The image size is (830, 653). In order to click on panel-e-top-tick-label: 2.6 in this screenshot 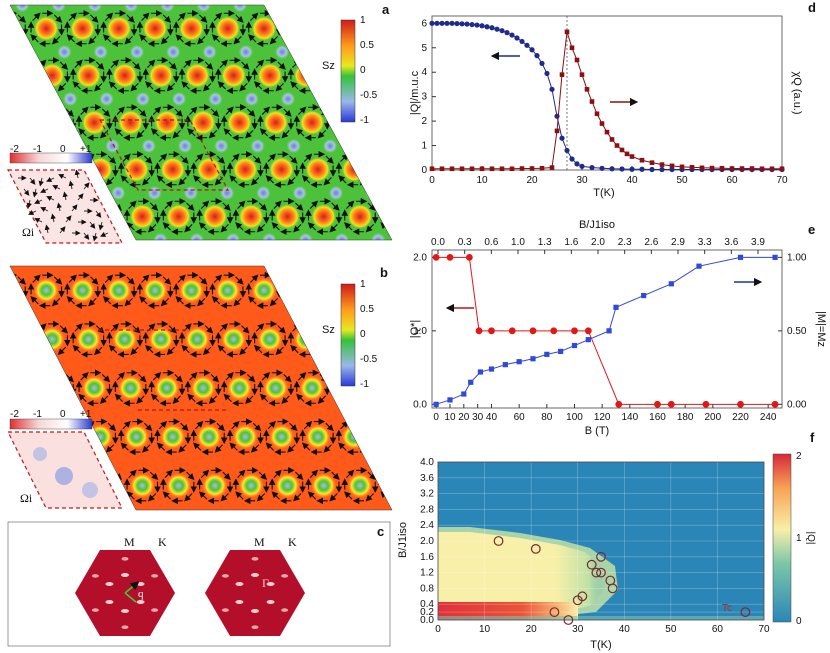, I will do `click(651, 242)`.